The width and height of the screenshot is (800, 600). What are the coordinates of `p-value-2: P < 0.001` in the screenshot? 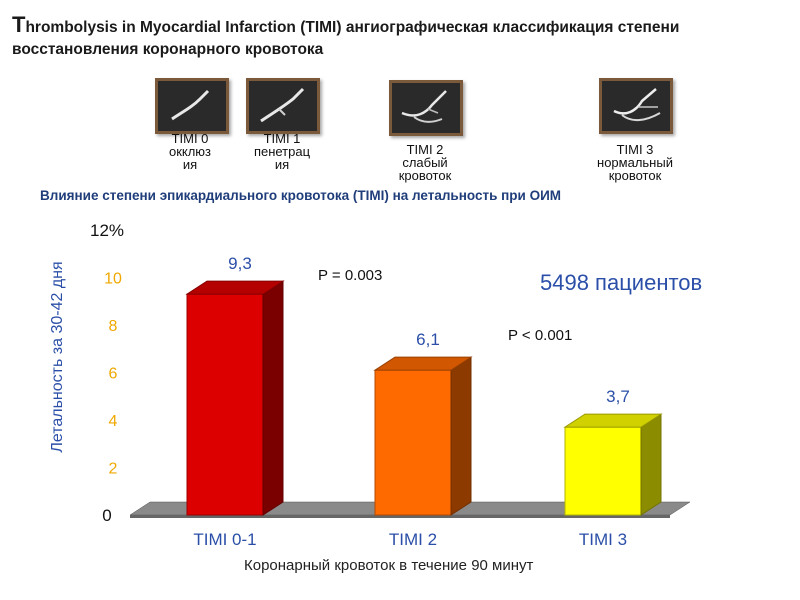 It's located at (540, 335).